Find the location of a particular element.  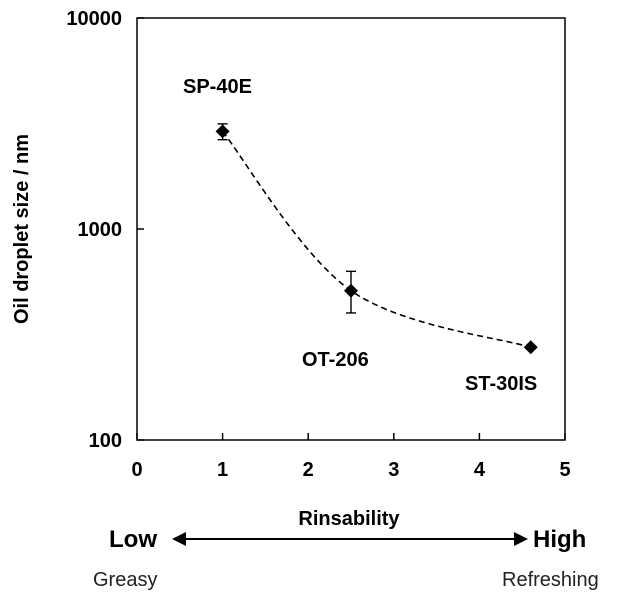

x-tick-label: 4 is located at coordinates (480, 470).